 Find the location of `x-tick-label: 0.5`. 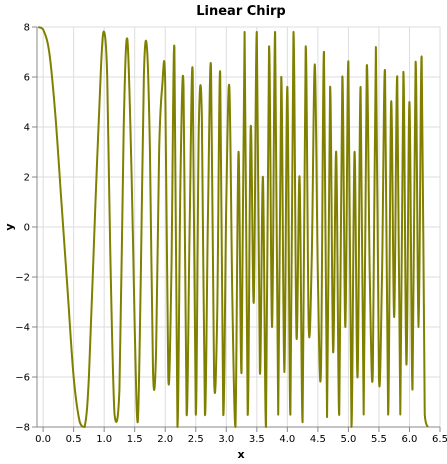

x-tick-label: 0.5 is located at coordinates (74, 439).